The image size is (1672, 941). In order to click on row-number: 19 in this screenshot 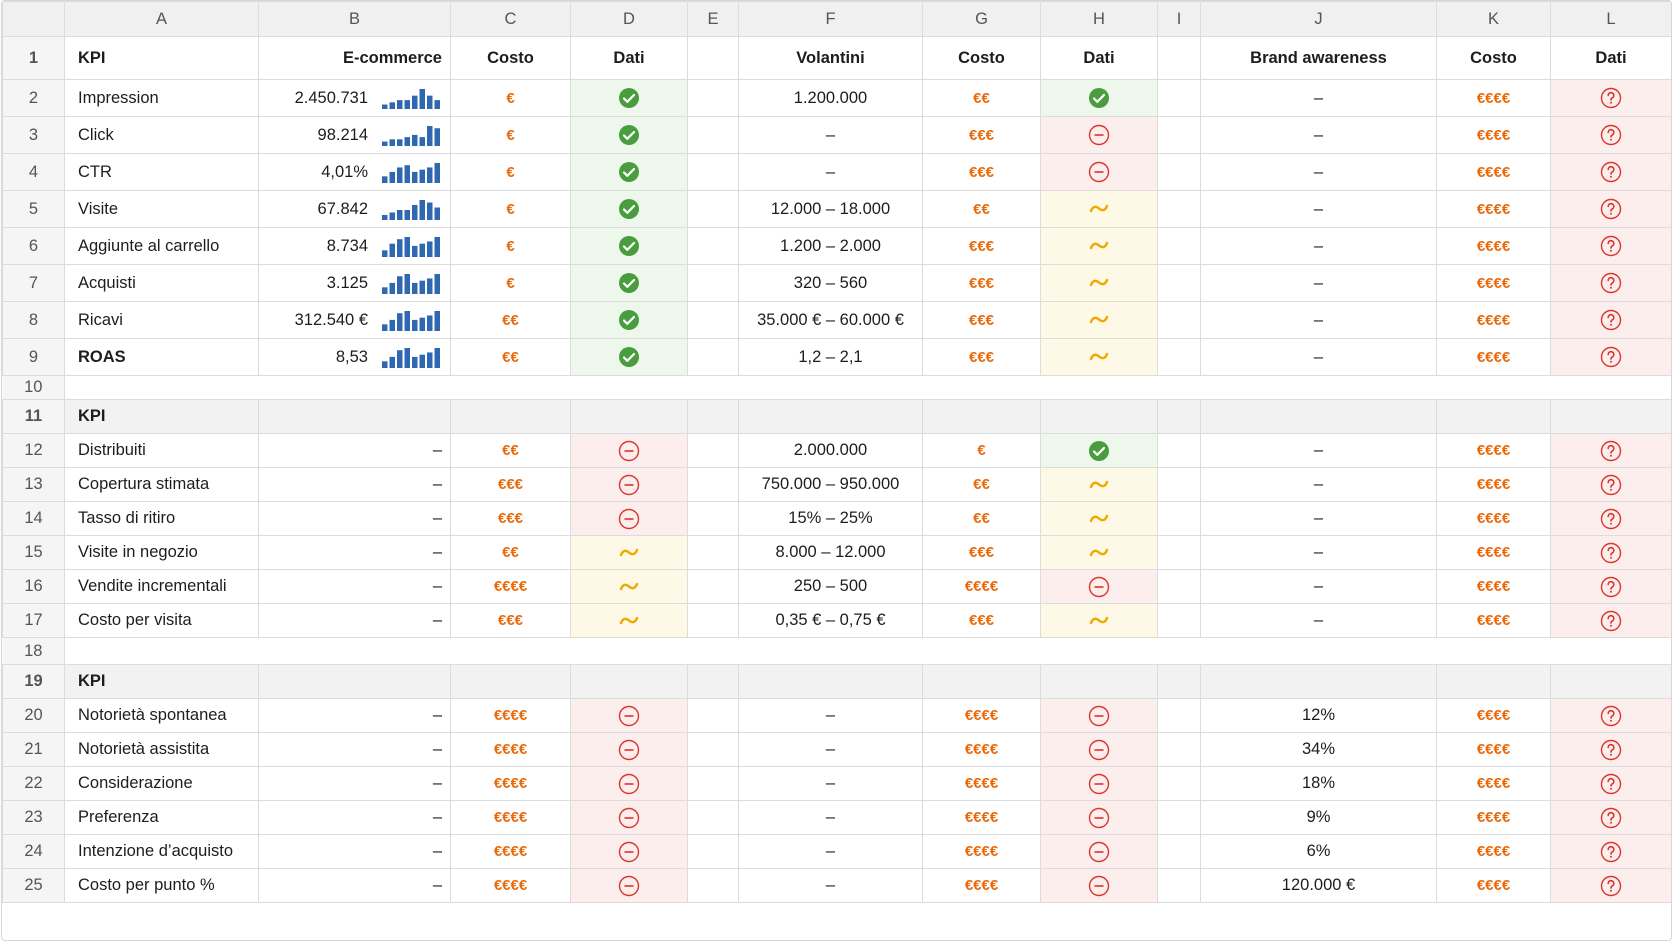, I will do `click(33, 681)`.